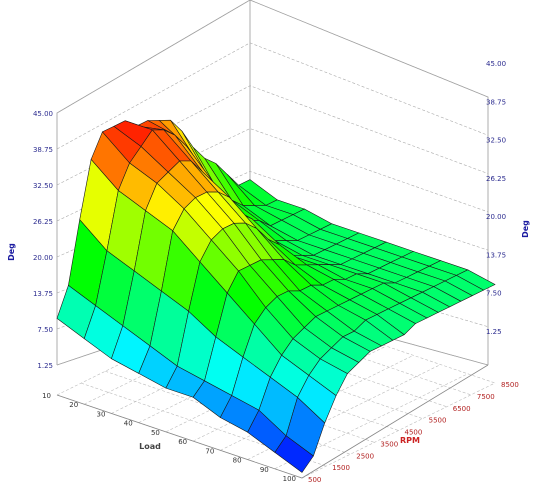 Image resolution: width=537 pixels, height=482 pixels. What do you see at coordinates (237, 461) in the screenshot?
I see `load-tick-label: 80` at bounding box center [237, 461].